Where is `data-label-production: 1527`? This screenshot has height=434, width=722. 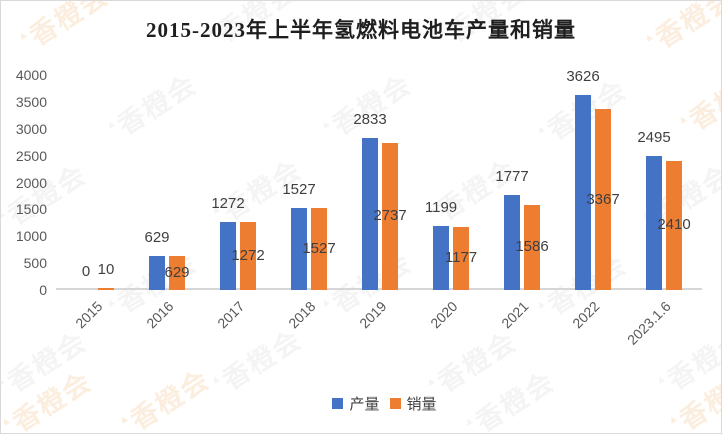 data-label-production: 1527 is located at coordinates (299, 189).